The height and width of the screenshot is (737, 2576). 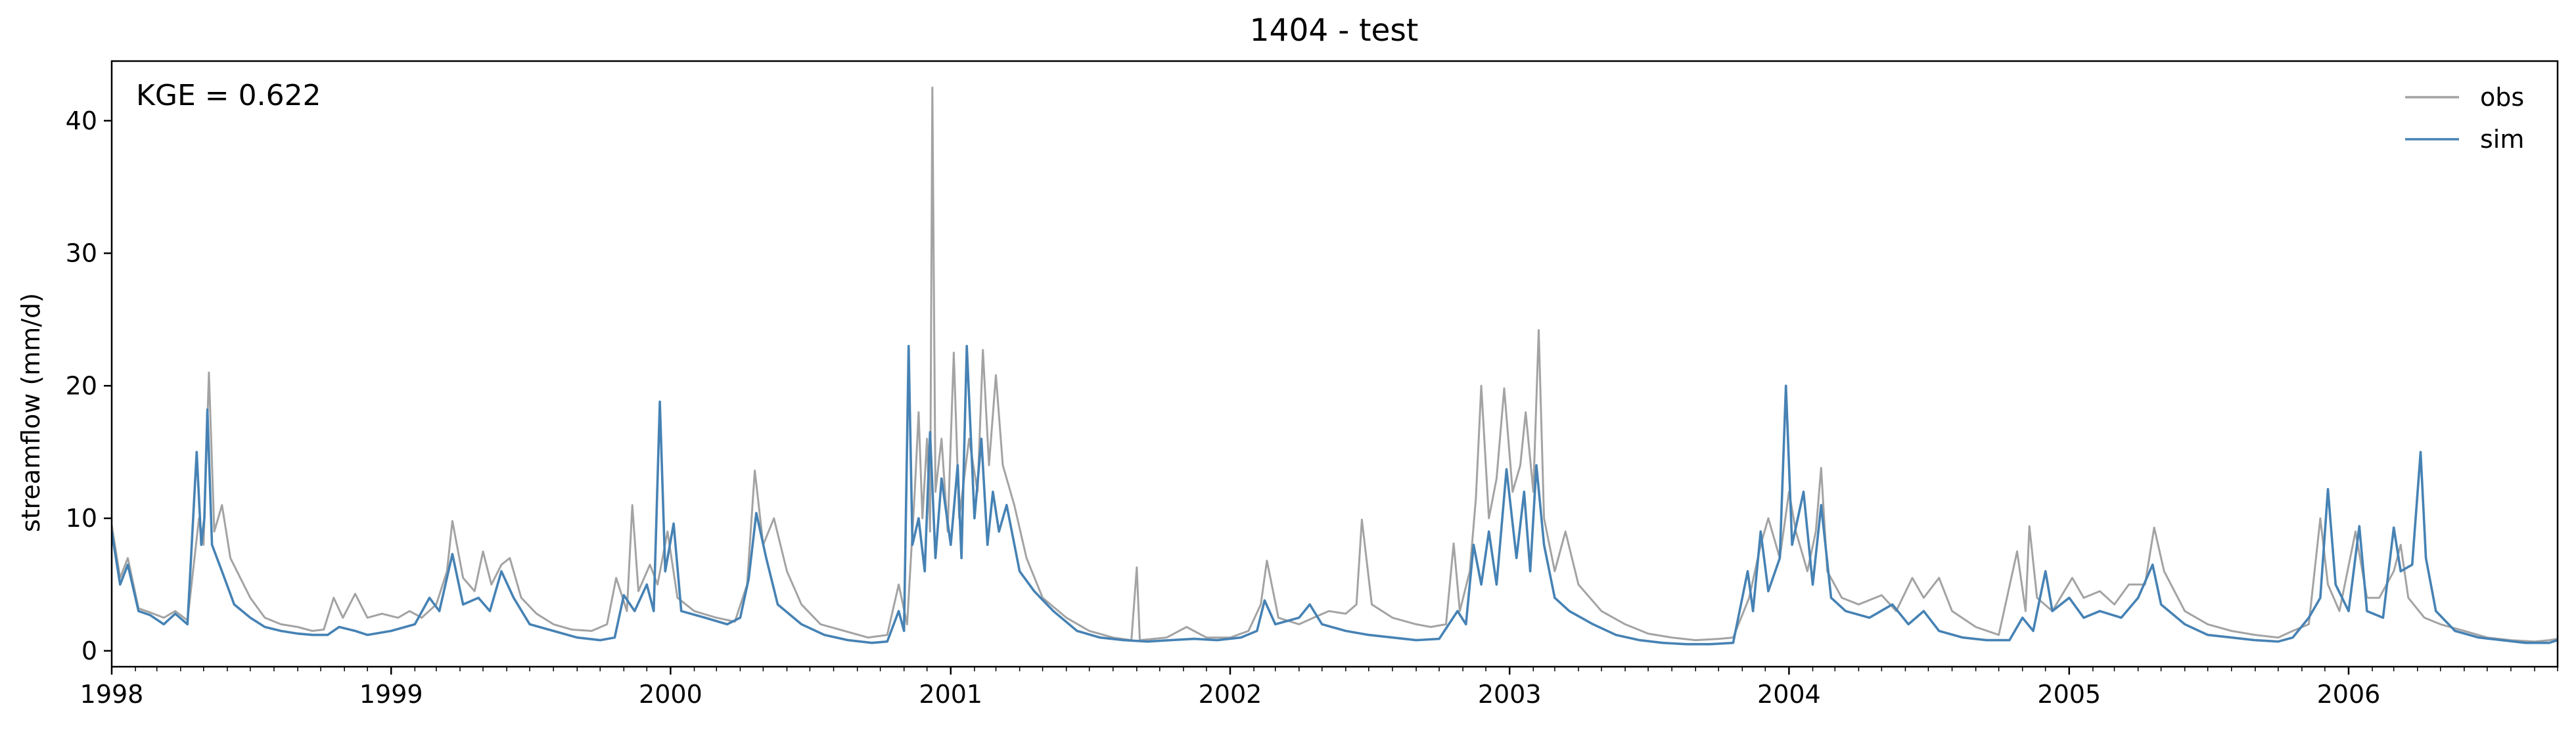 What do you see at coordinates (1319, 688) in the screenshot?
I see `x-axis: 1998 1999 2000 2001 2002 2003 2004 2005 2006` at bounding box center [1319, 688].